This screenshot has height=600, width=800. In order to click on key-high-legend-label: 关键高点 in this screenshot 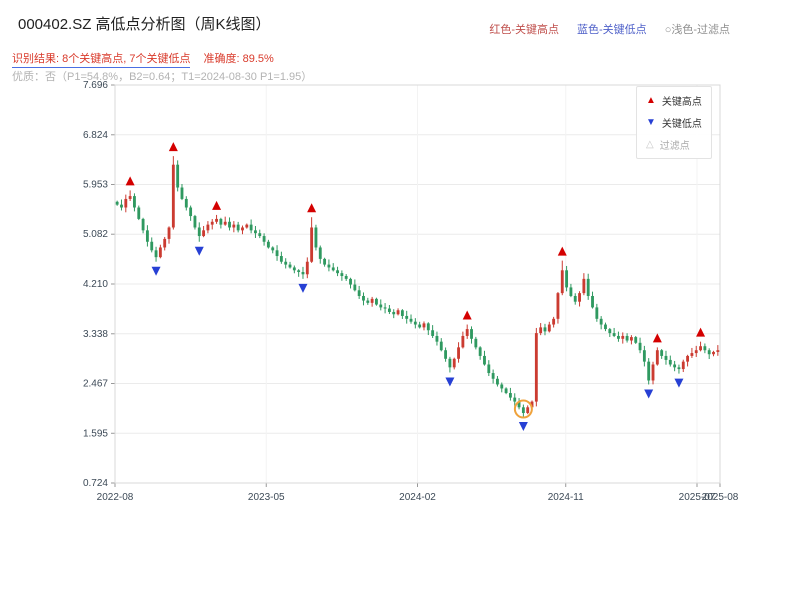, I will do `click(681, 102)`.